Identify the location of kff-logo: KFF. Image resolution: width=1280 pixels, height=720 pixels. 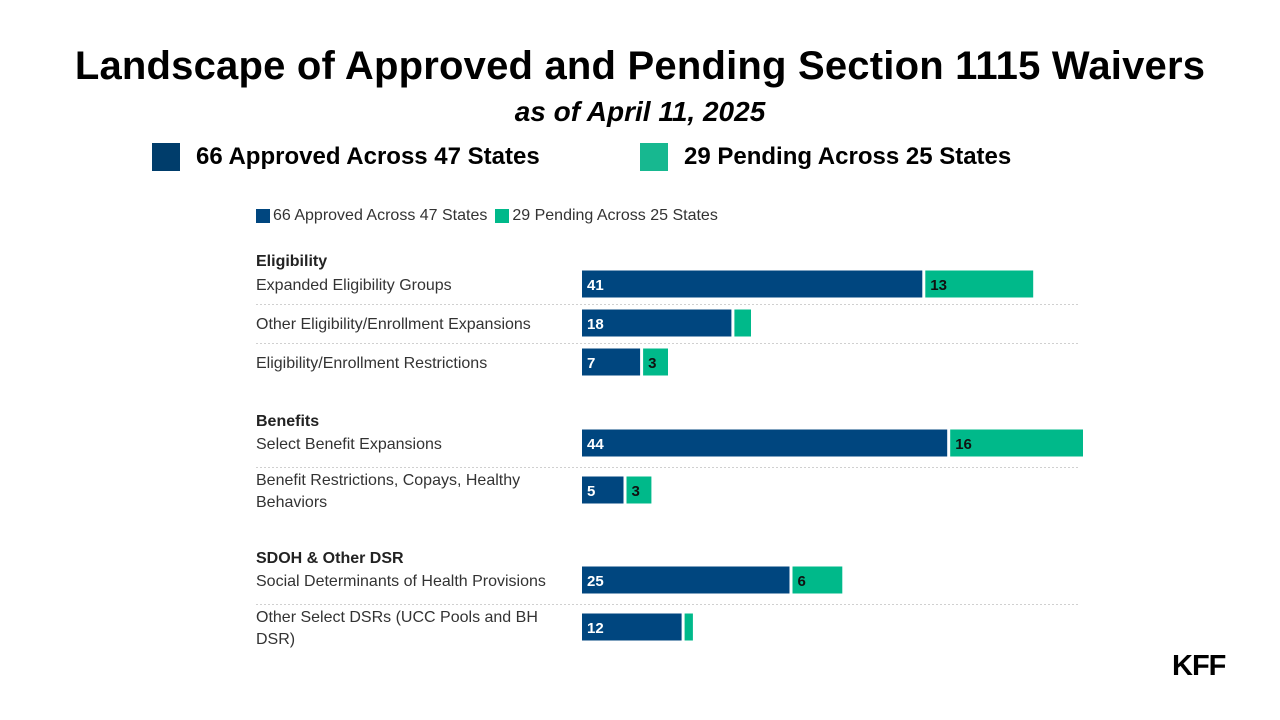
(1199, 666).